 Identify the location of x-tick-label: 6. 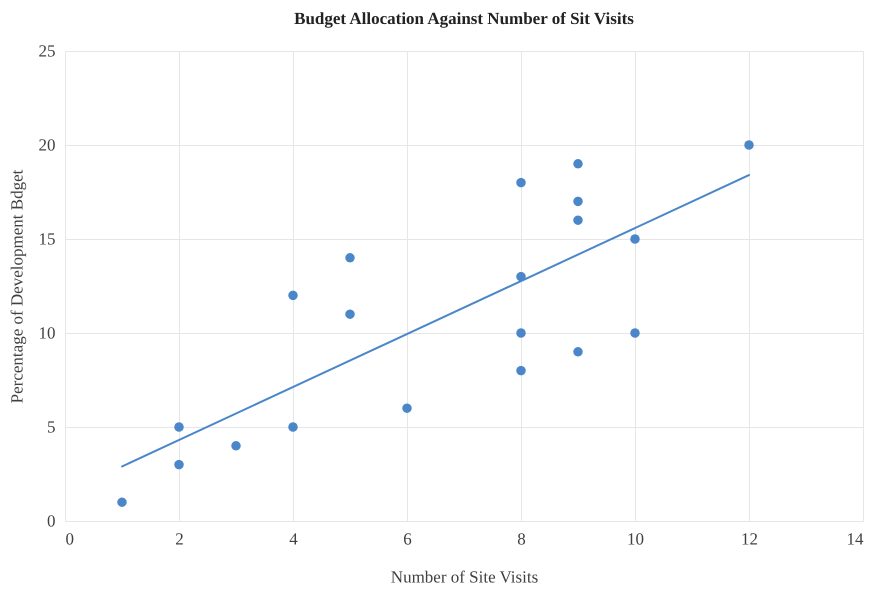
(407, 539).